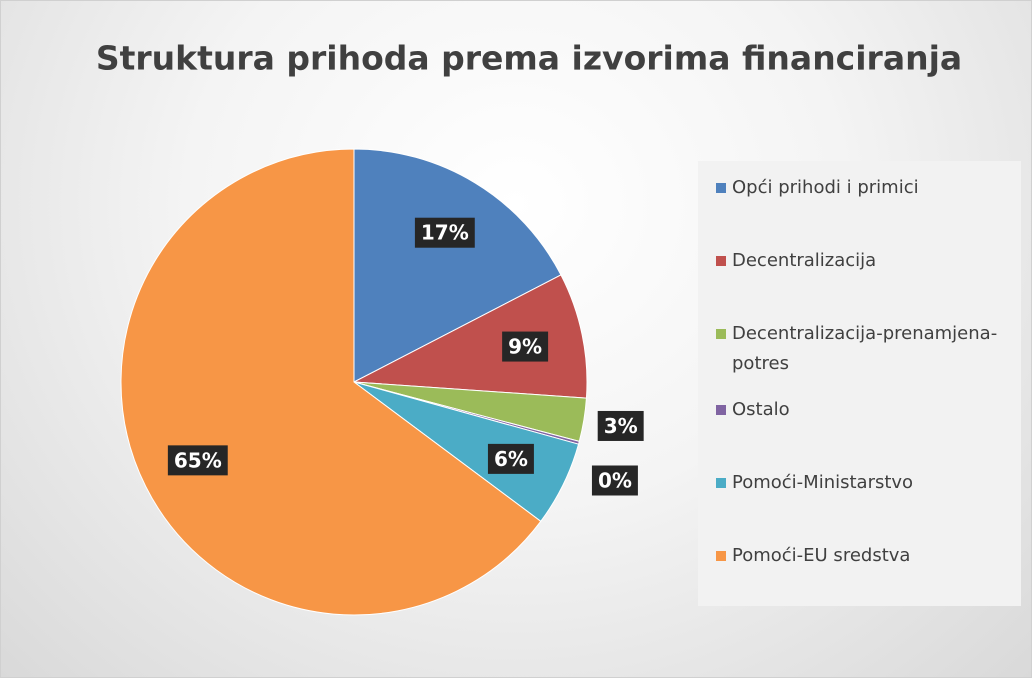  Describe the element at coordinates (864, 577) in the screenshot. I see `legend-item: Pomoći-EU sredstva` at that location.